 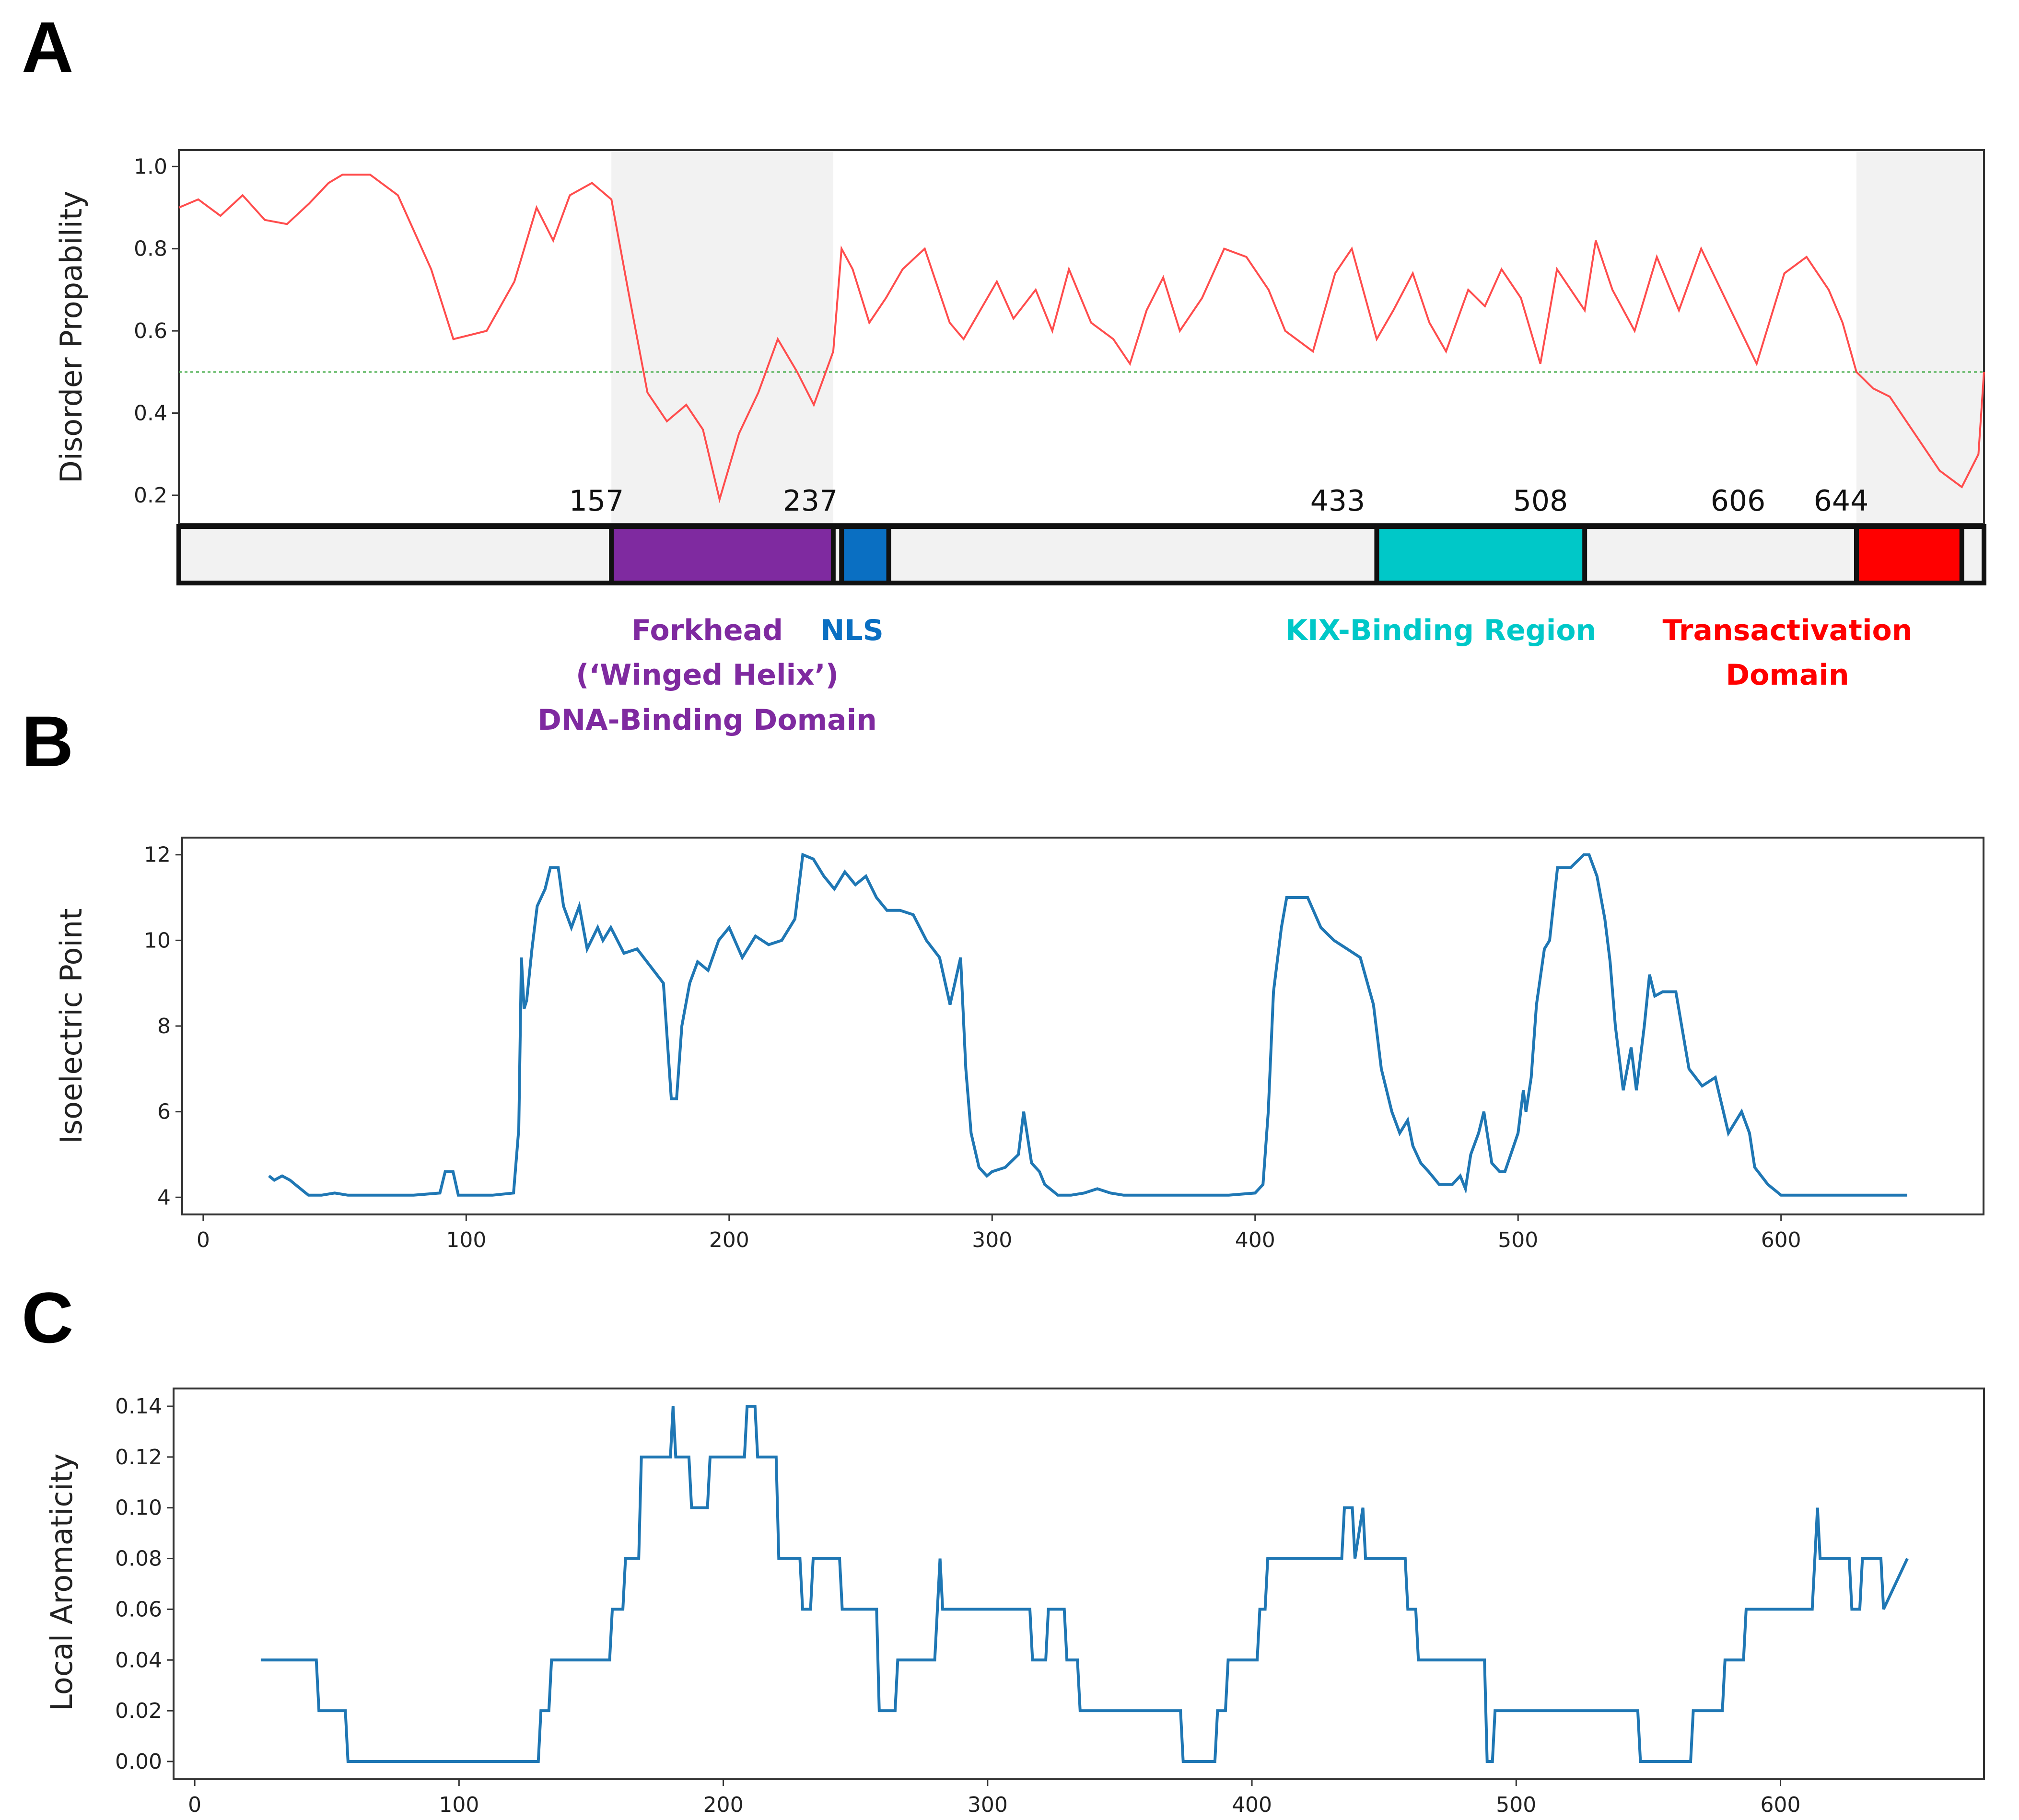 I want to click on y-tick-label: 0.12, so click(x=138, y=1457).